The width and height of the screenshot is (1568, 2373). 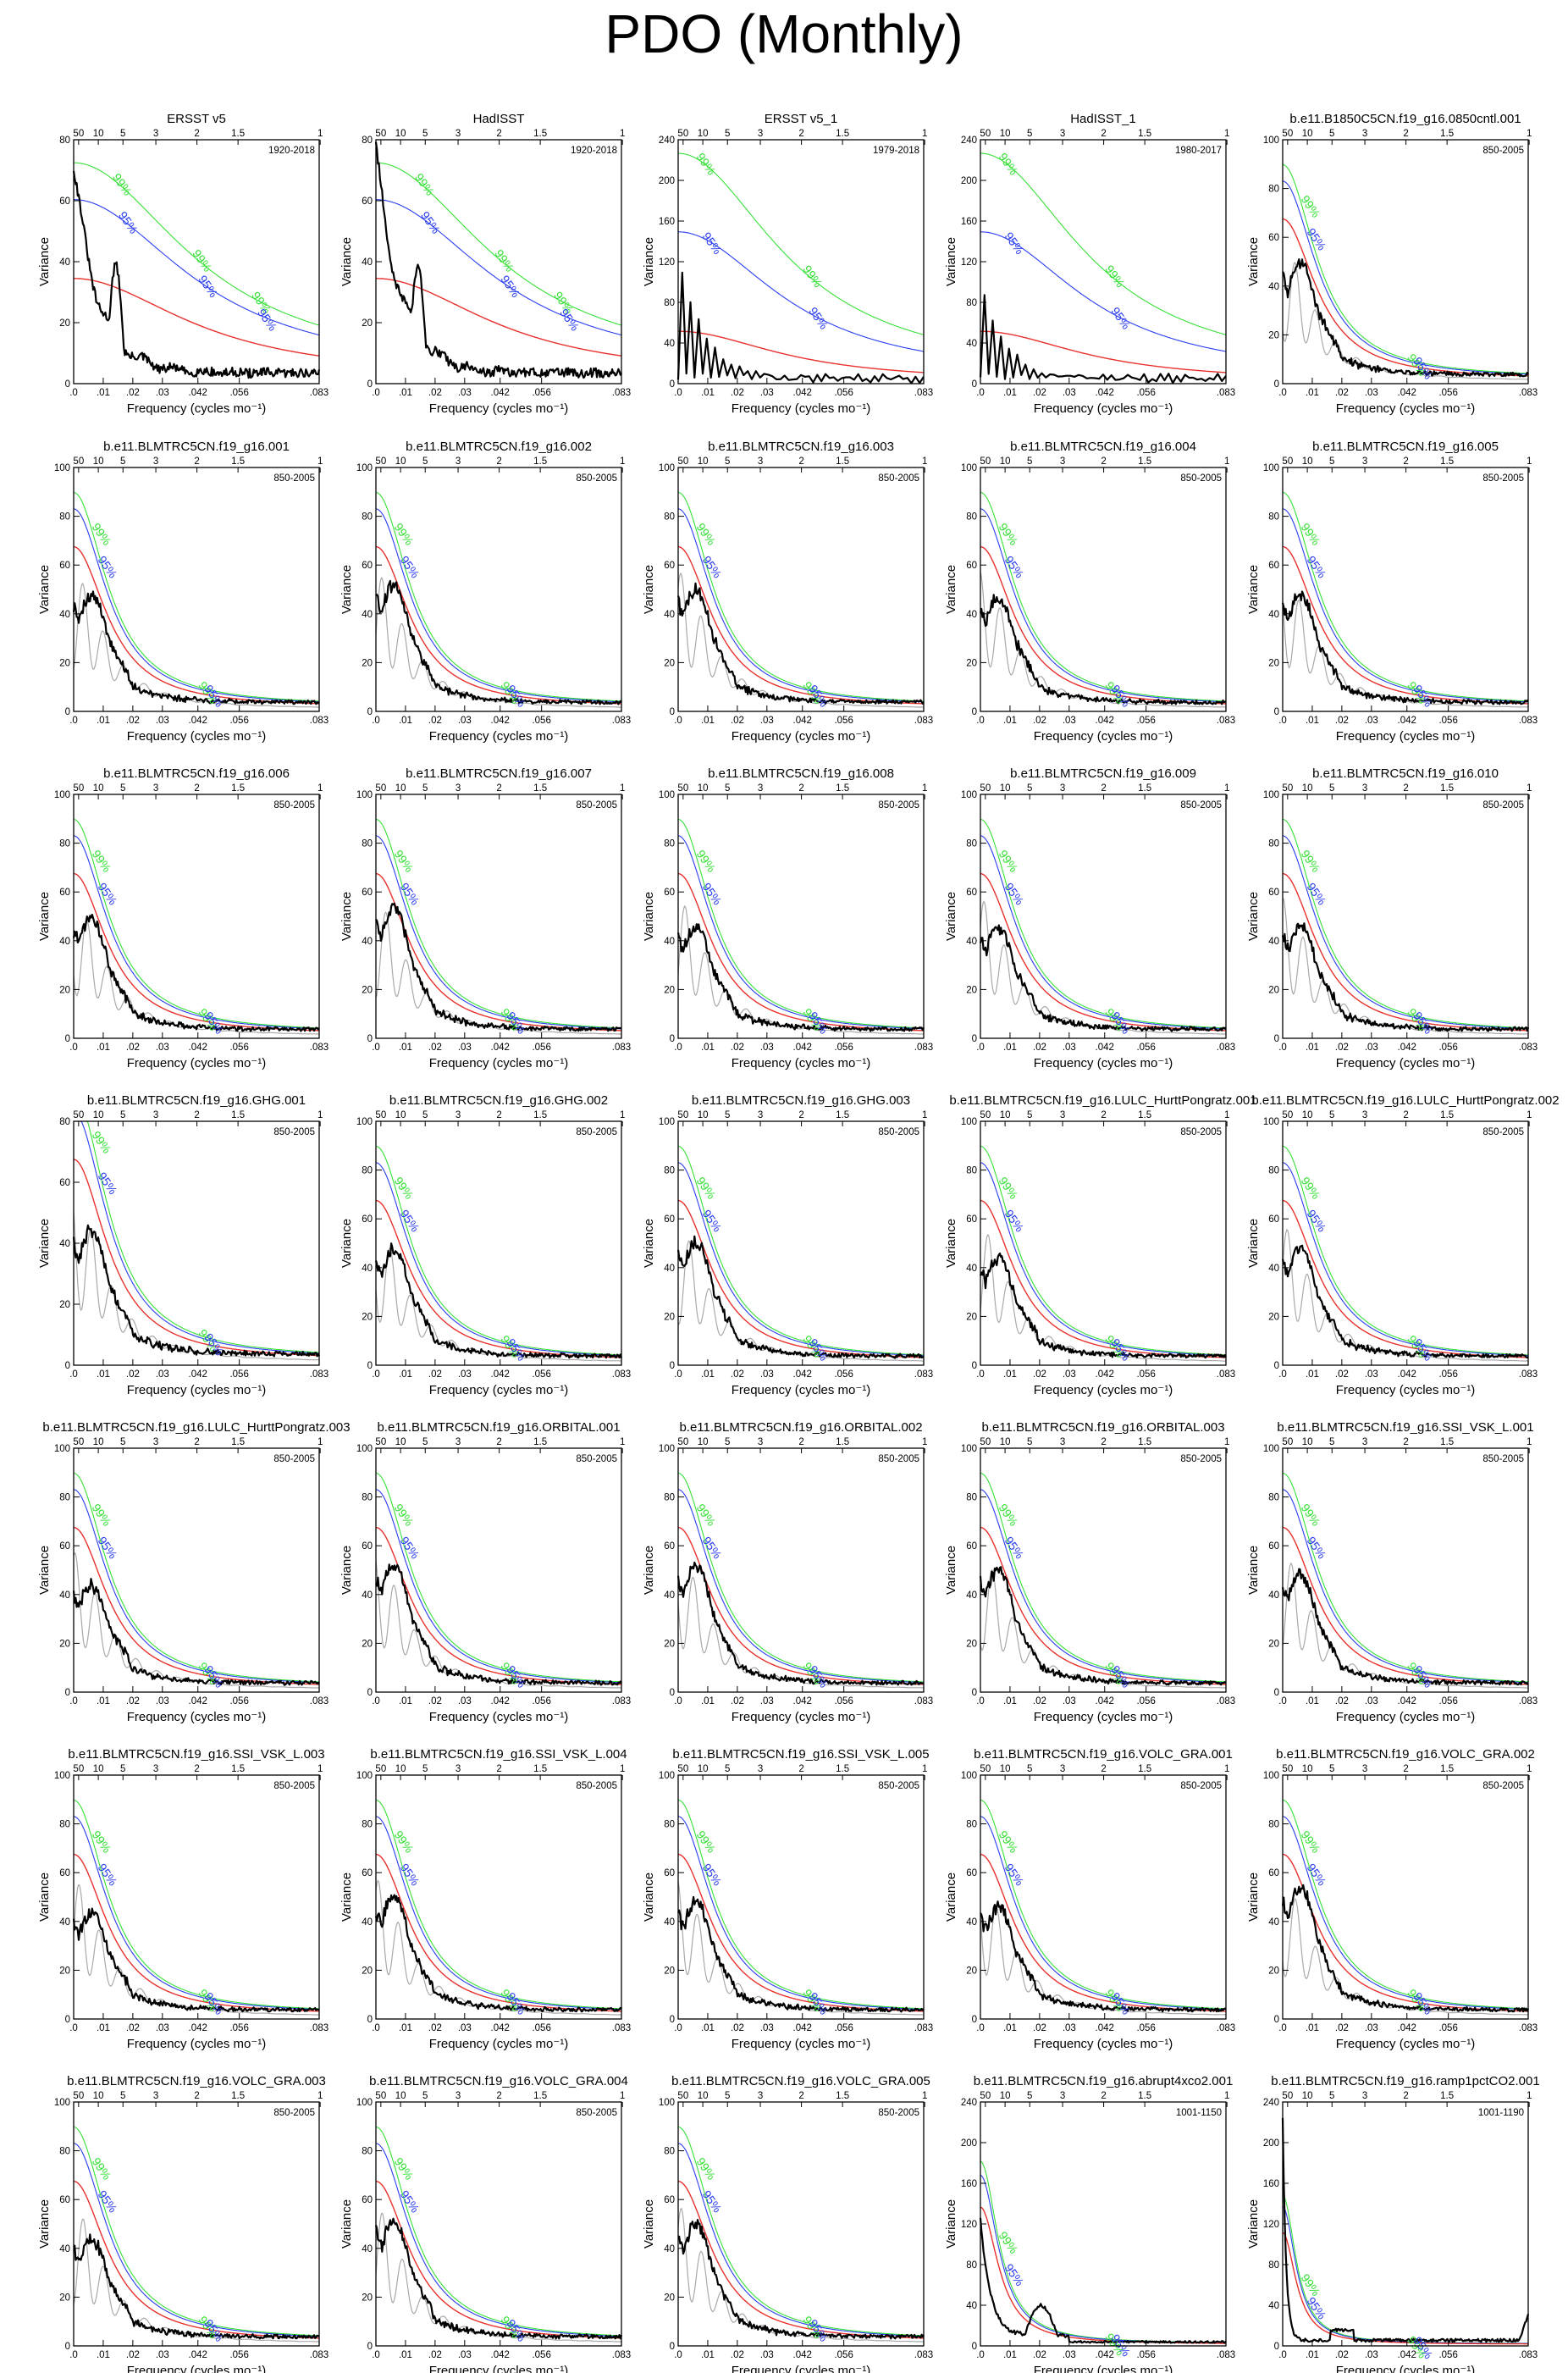 I want to click on y-tick-label: 160, so click(x=1271, y=2184).